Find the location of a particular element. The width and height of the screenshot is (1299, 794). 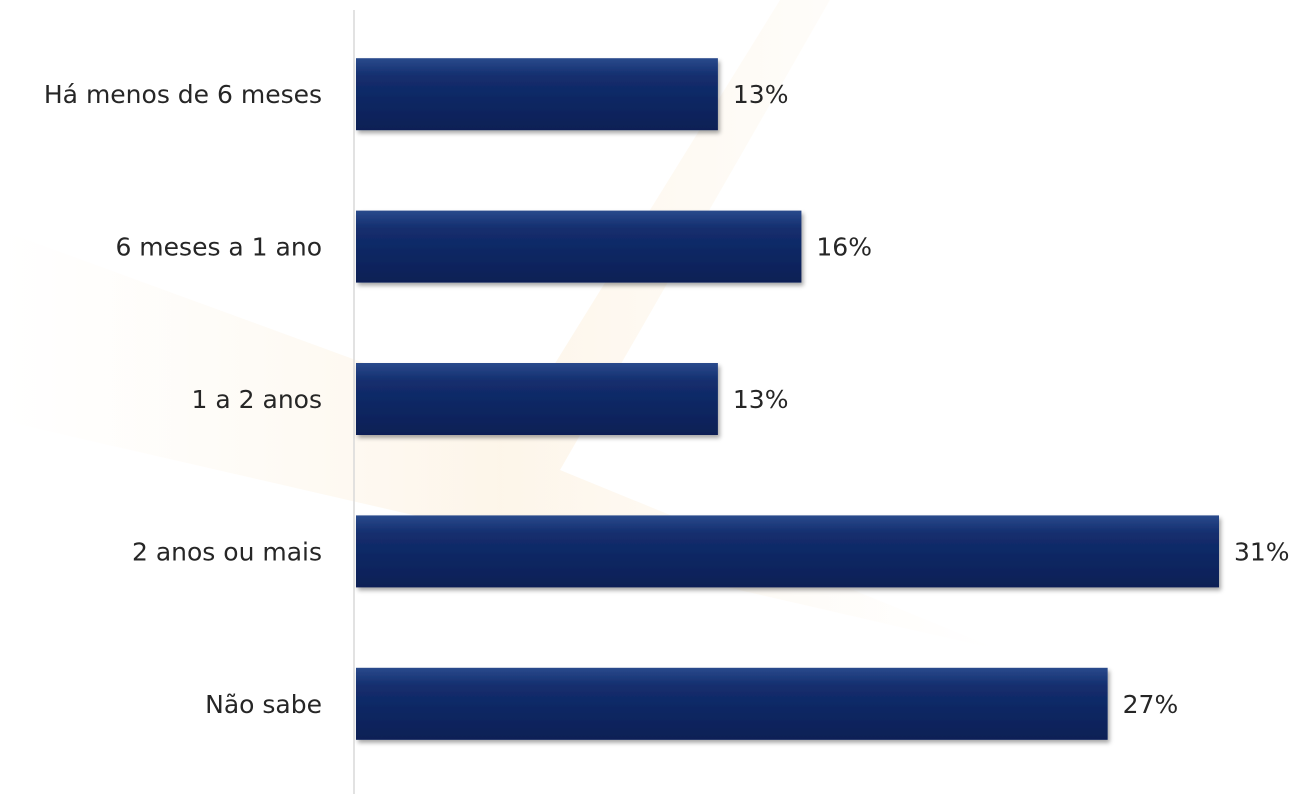

category-label-5: Não sabe is located at coordinates (263, 704).